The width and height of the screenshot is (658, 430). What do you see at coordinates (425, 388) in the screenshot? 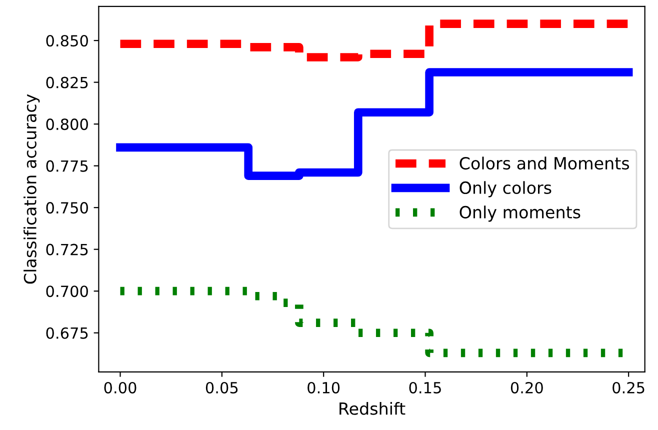
I see `x-tick-label: 0.15` at bounding box center [425, 388].